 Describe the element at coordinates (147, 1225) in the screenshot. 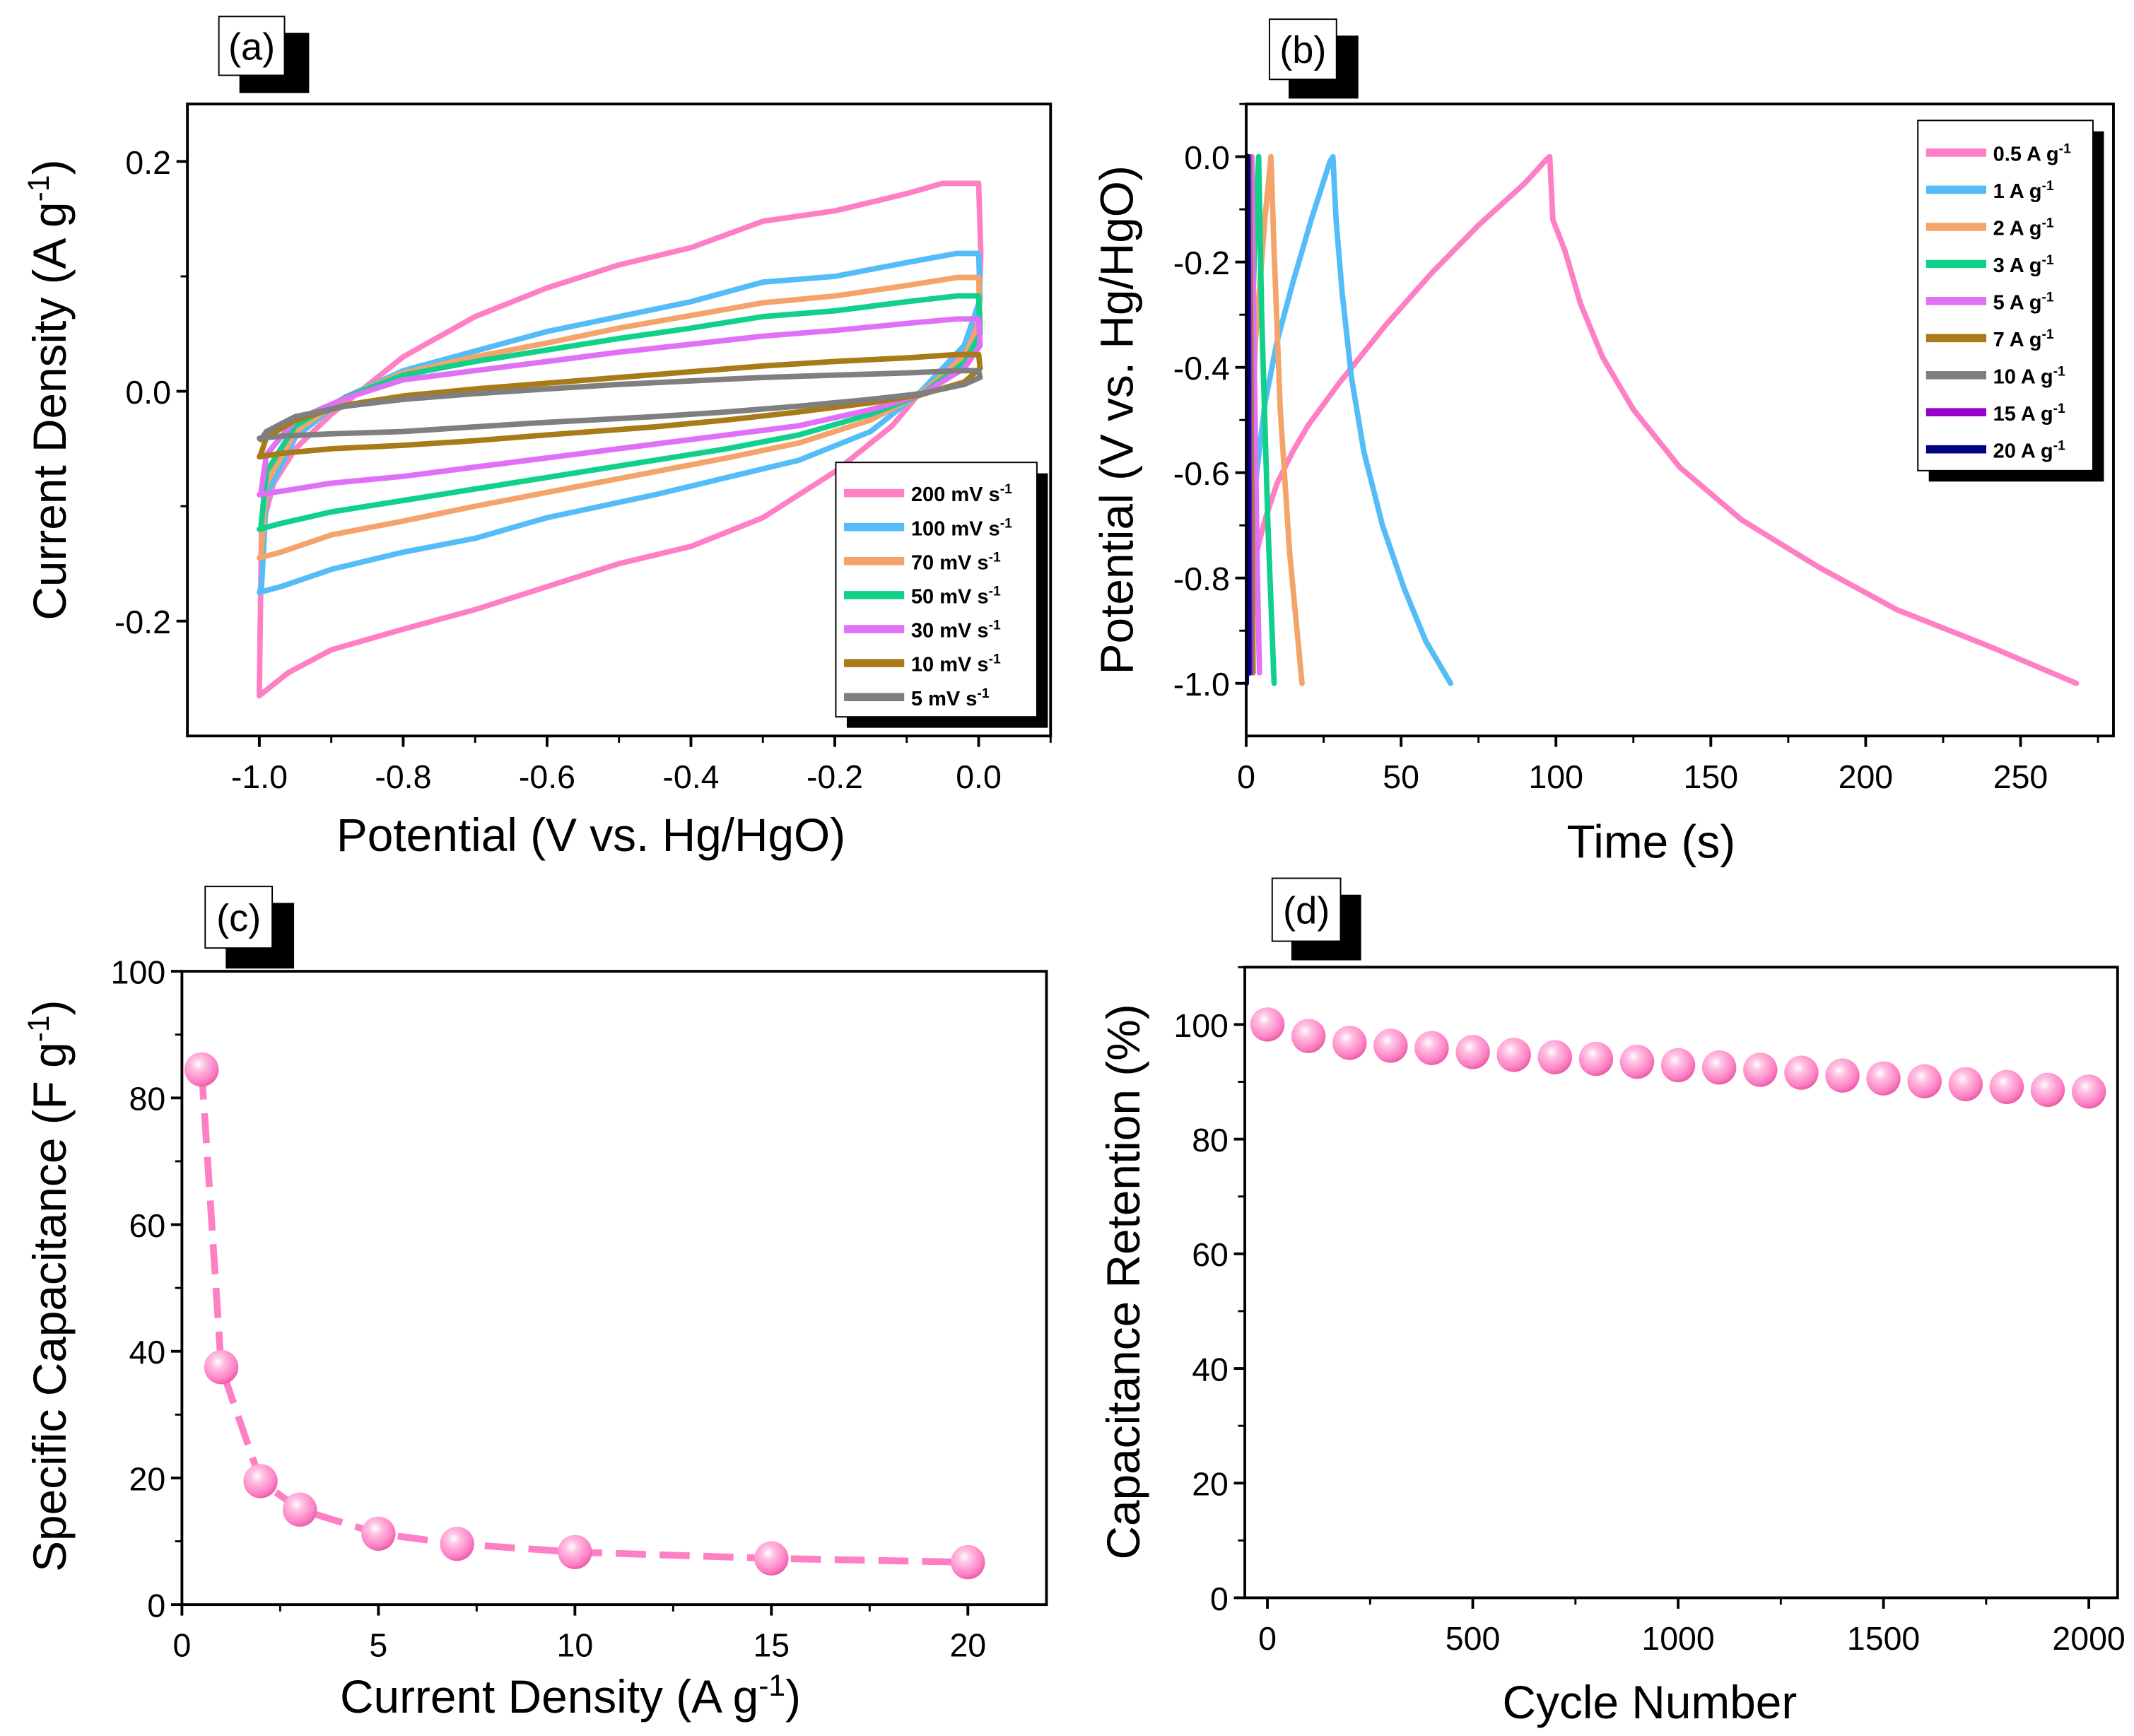

I see `y-tick-label: 60` at that location.